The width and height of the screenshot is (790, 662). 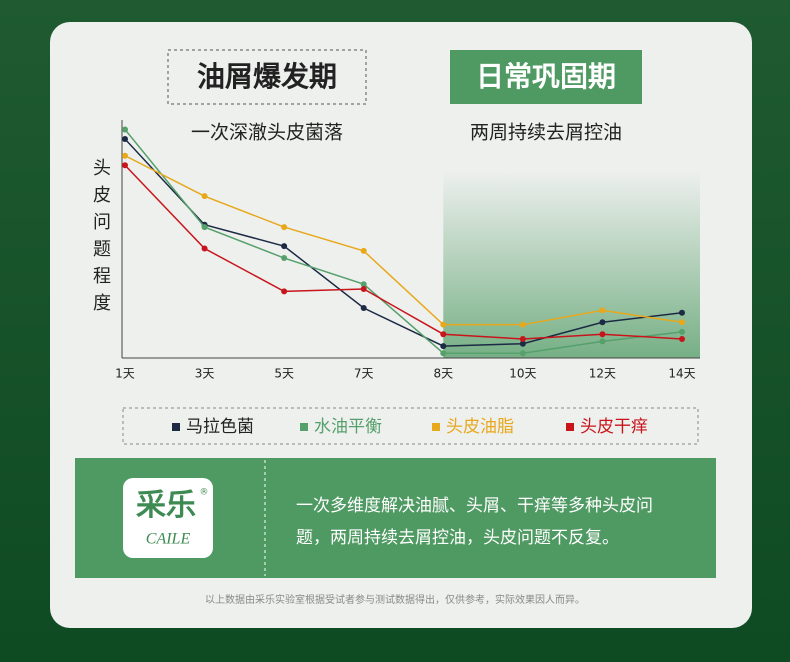 What do you see at coordinates (267, 133) in the screenshot?
I see `left-subtitle: 一次深澈头皮菌落` at bounding box center [267, 133].